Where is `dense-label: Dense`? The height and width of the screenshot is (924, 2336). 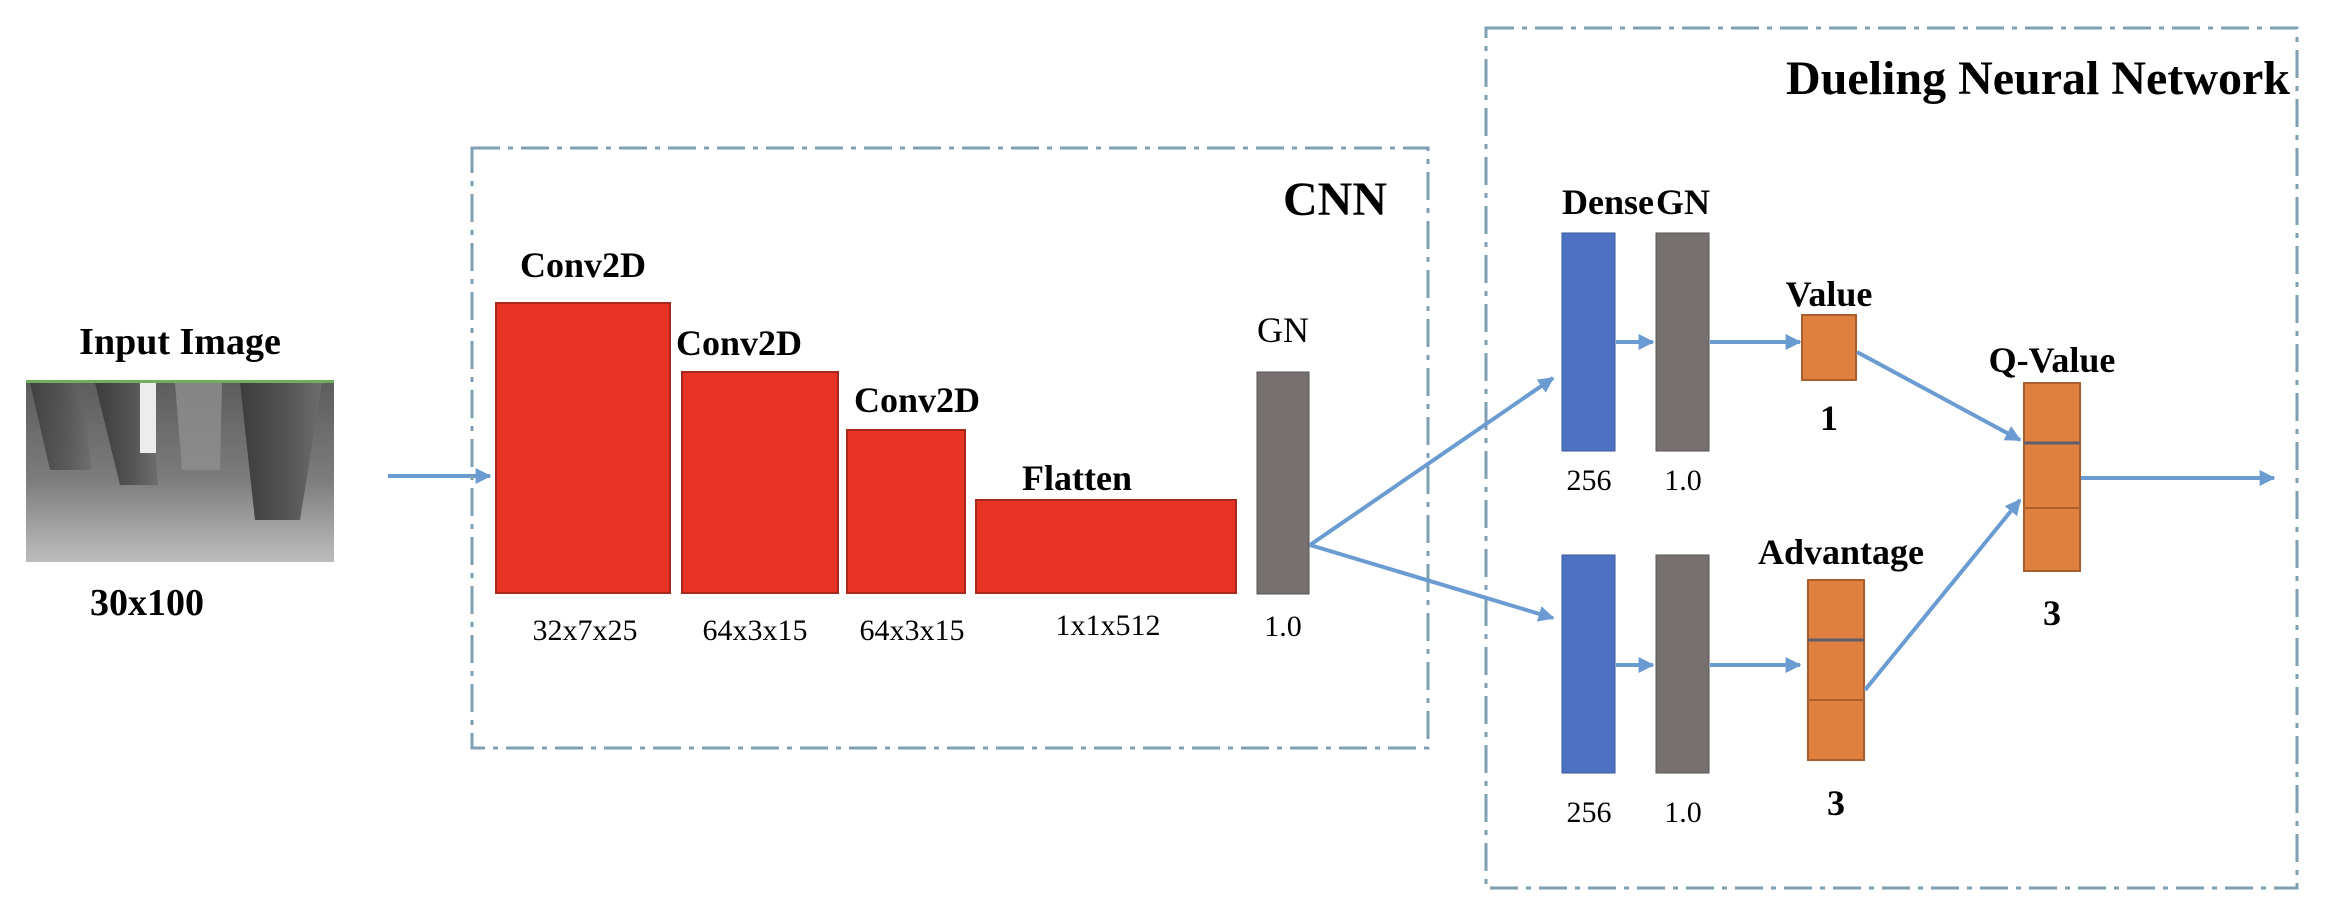 dense-label: Dense is located at coordinates (1608, 202).